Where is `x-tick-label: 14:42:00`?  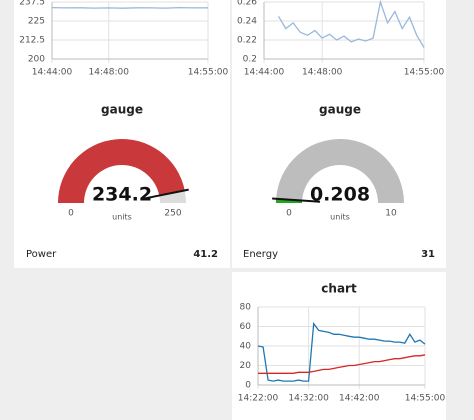
x-tick-label: 14:42:00 is located at coordinates (359, 399).